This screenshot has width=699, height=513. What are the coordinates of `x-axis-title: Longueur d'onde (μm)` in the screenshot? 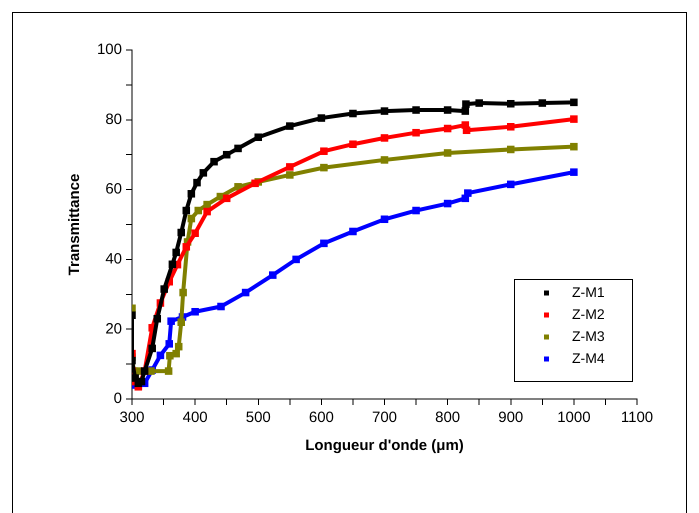 It's located at (384, 445).